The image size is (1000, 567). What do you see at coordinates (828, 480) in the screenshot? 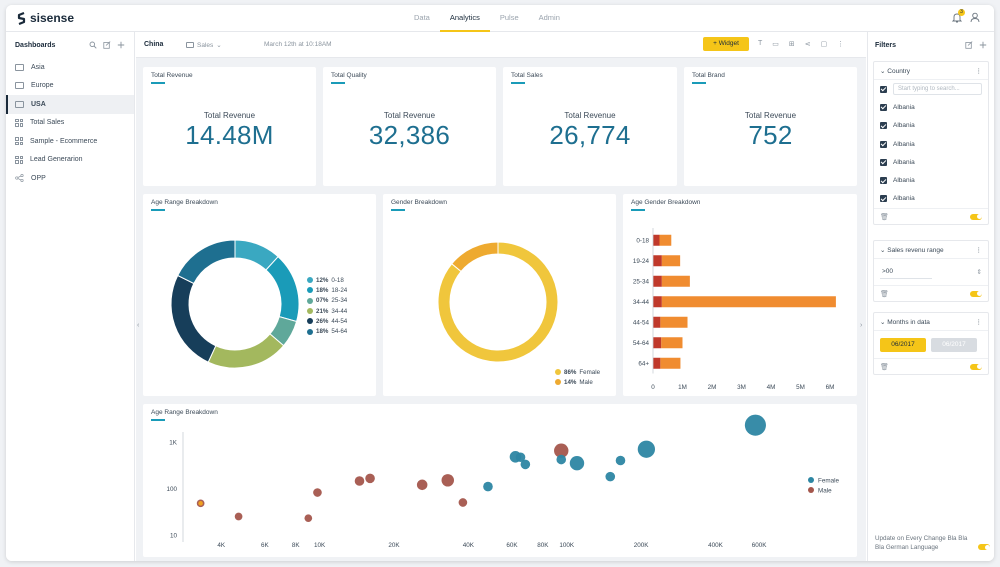
I see `legend-label: Female` at bounding box center [828, 480].